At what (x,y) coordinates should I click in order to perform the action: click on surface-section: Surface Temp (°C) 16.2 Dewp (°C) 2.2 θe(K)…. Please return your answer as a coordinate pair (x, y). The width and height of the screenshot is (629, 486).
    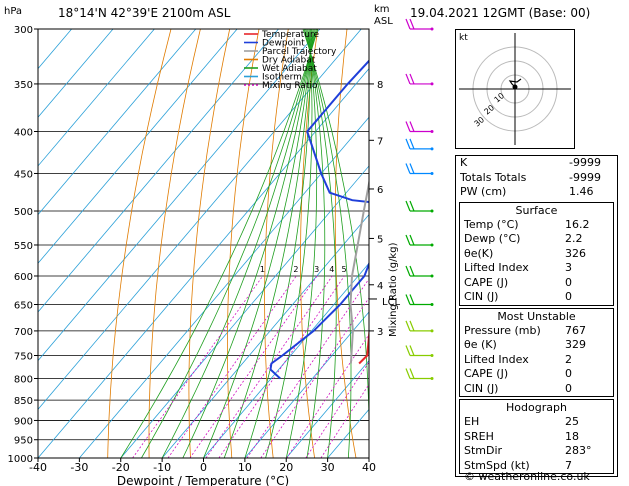
    Looking at the image, I should click on (536, 253).